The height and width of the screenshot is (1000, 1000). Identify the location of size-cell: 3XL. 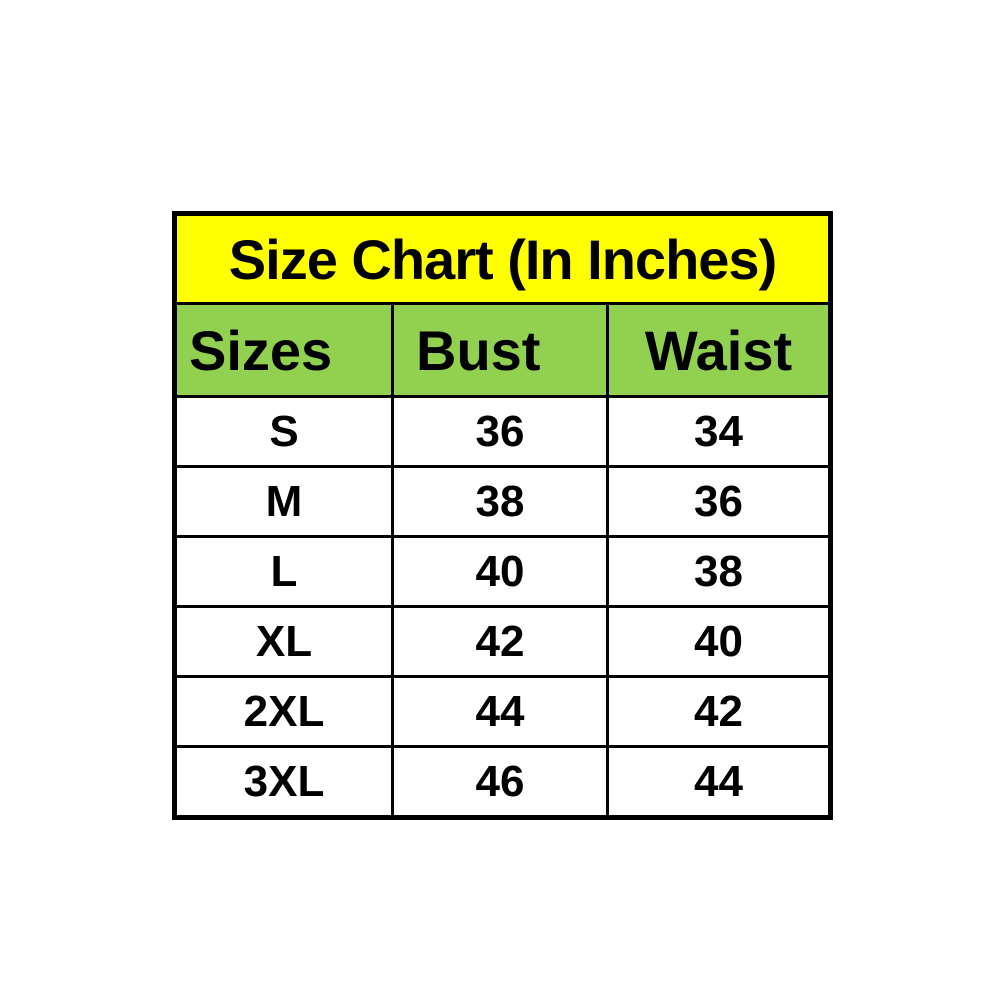
(283, 782).